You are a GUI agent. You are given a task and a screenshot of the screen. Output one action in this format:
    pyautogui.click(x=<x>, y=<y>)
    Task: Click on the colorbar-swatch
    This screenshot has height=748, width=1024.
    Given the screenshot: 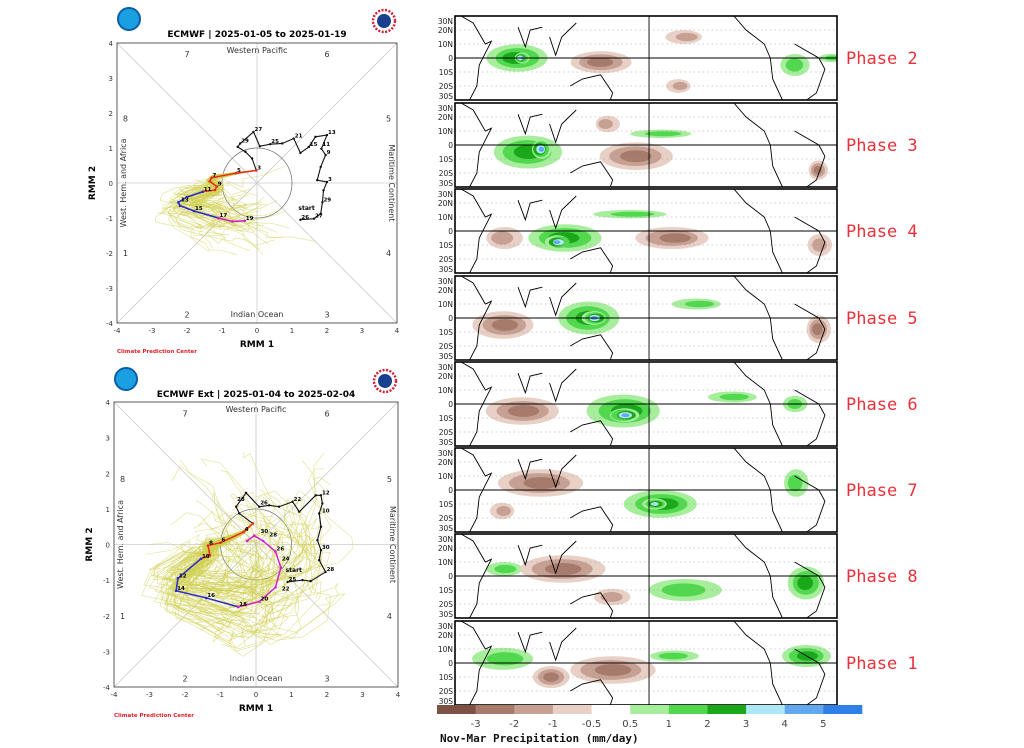 What is the action you would take?
    pyautogui.click(x=495, y=709)
    